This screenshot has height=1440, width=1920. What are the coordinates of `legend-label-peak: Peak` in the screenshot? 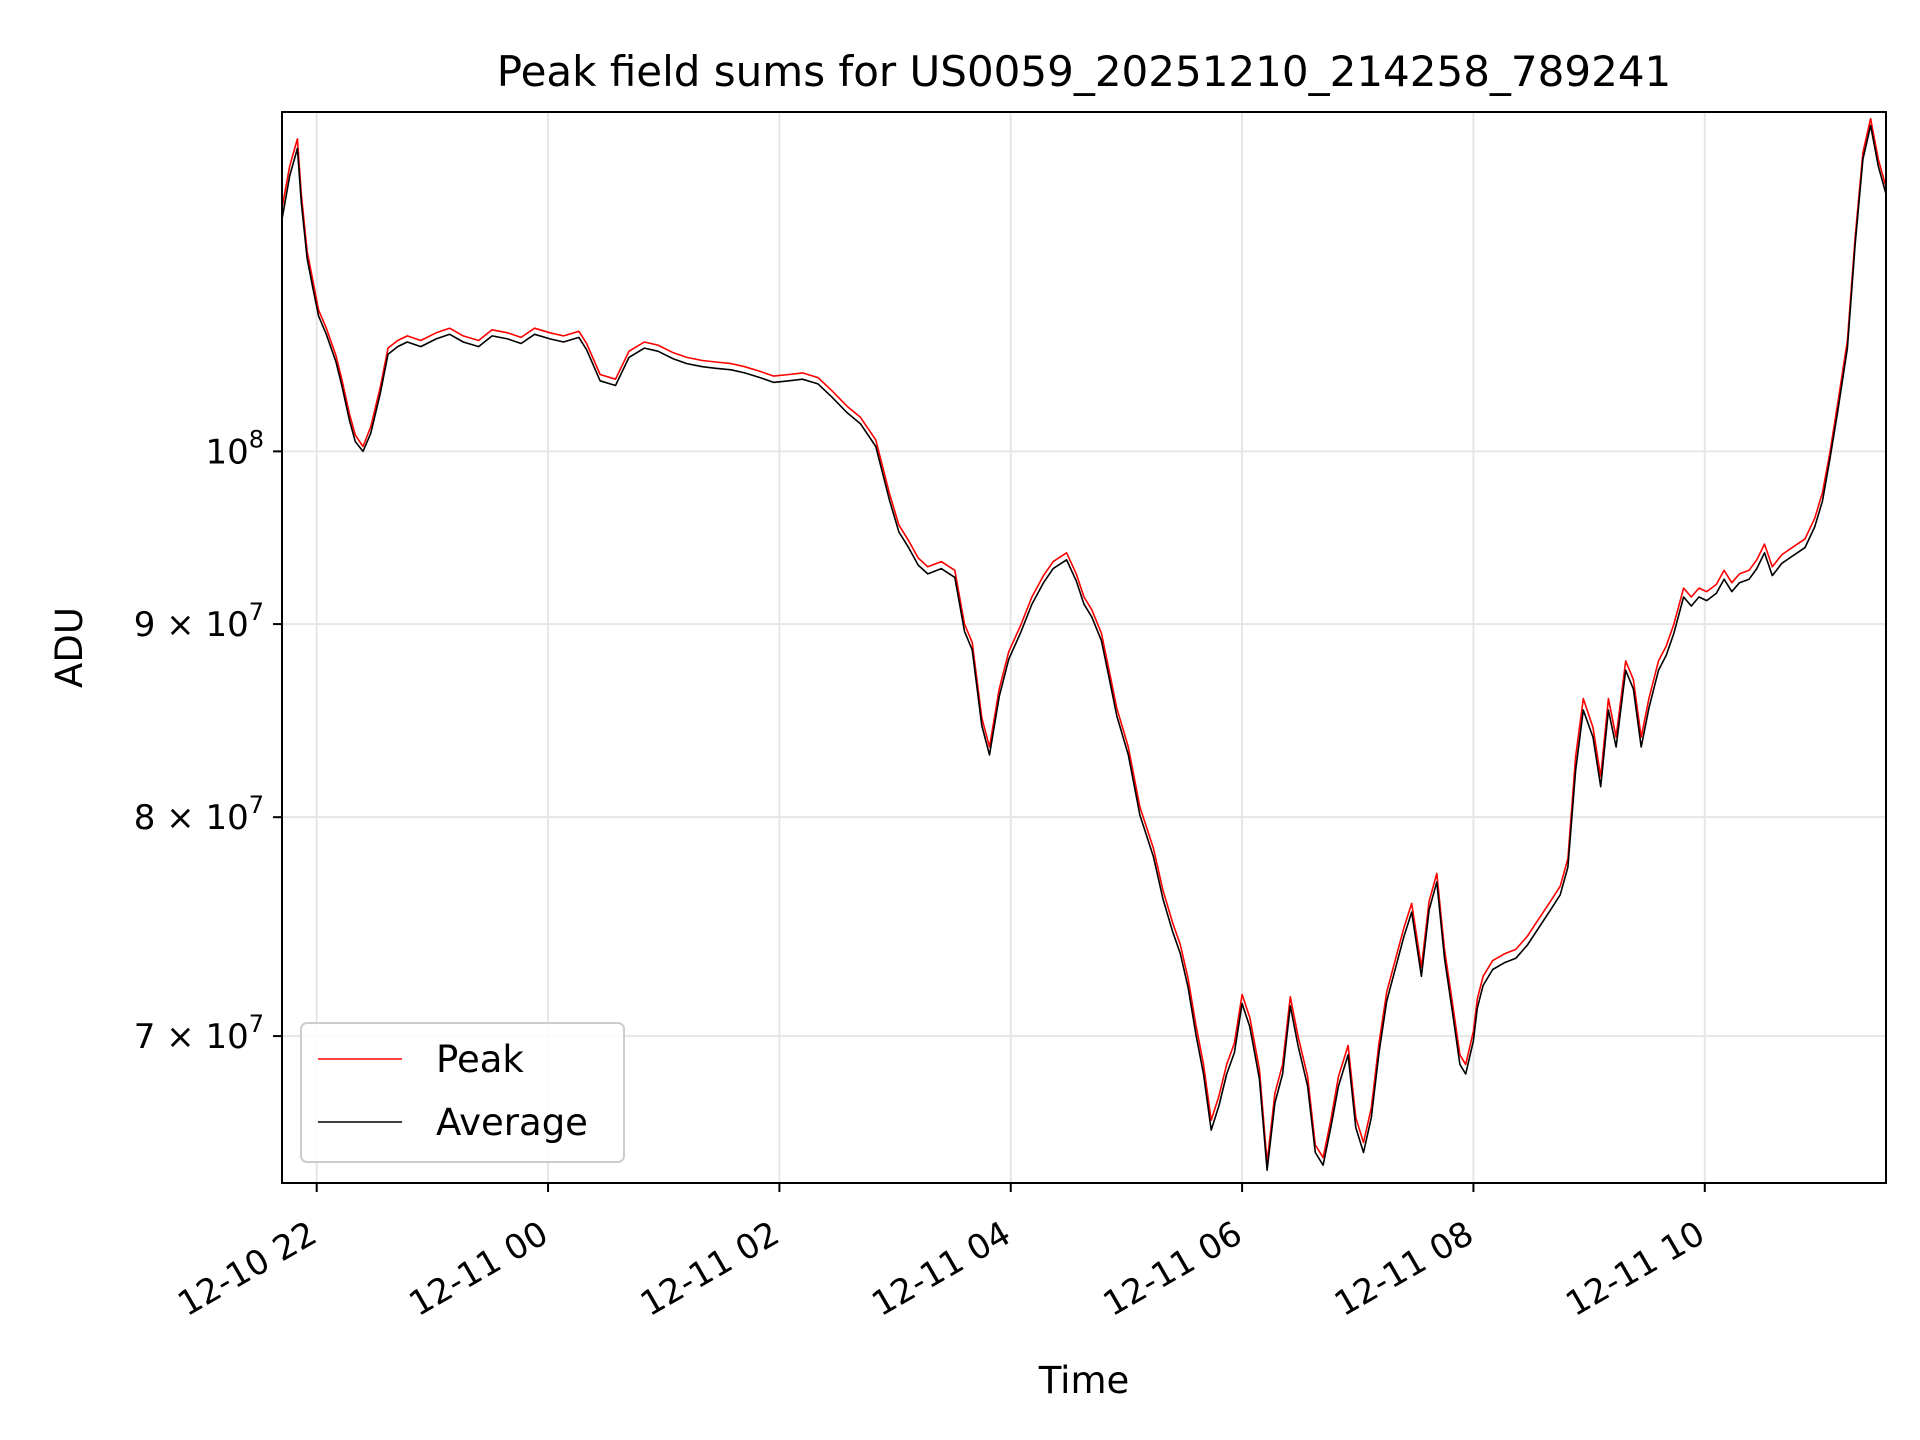 It's located at (480, 1059).